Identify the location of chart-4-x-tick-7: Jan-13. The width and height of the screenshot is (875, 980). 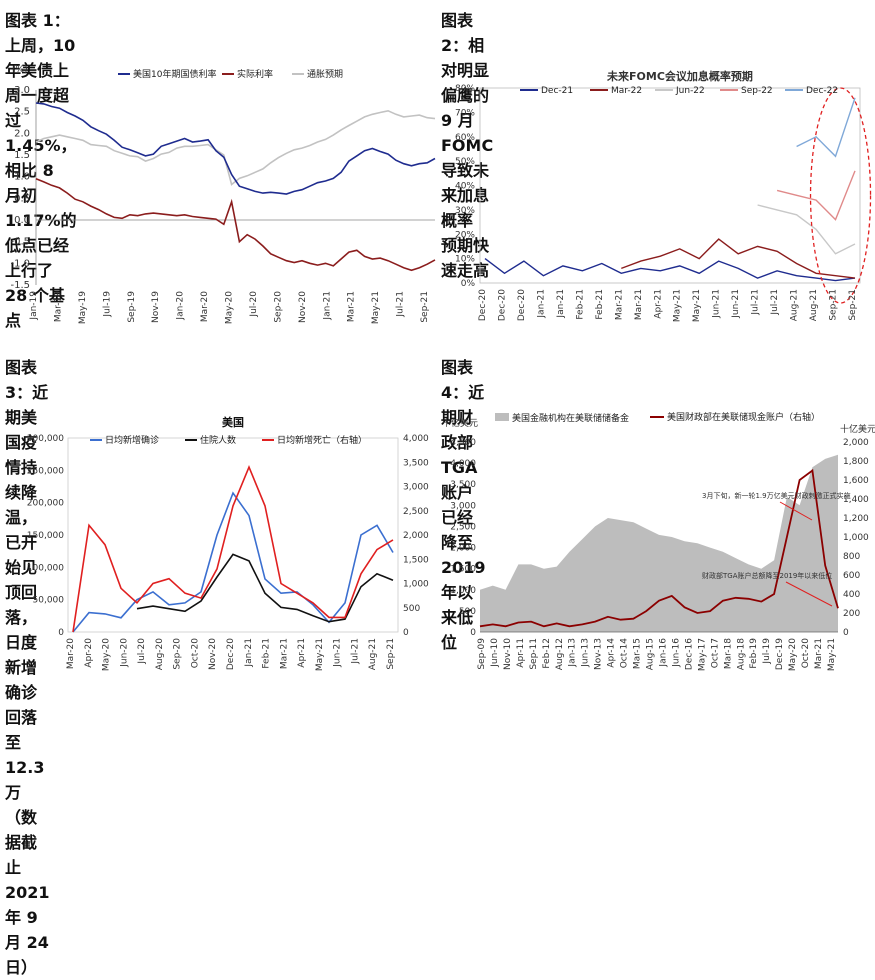
(573, 653).